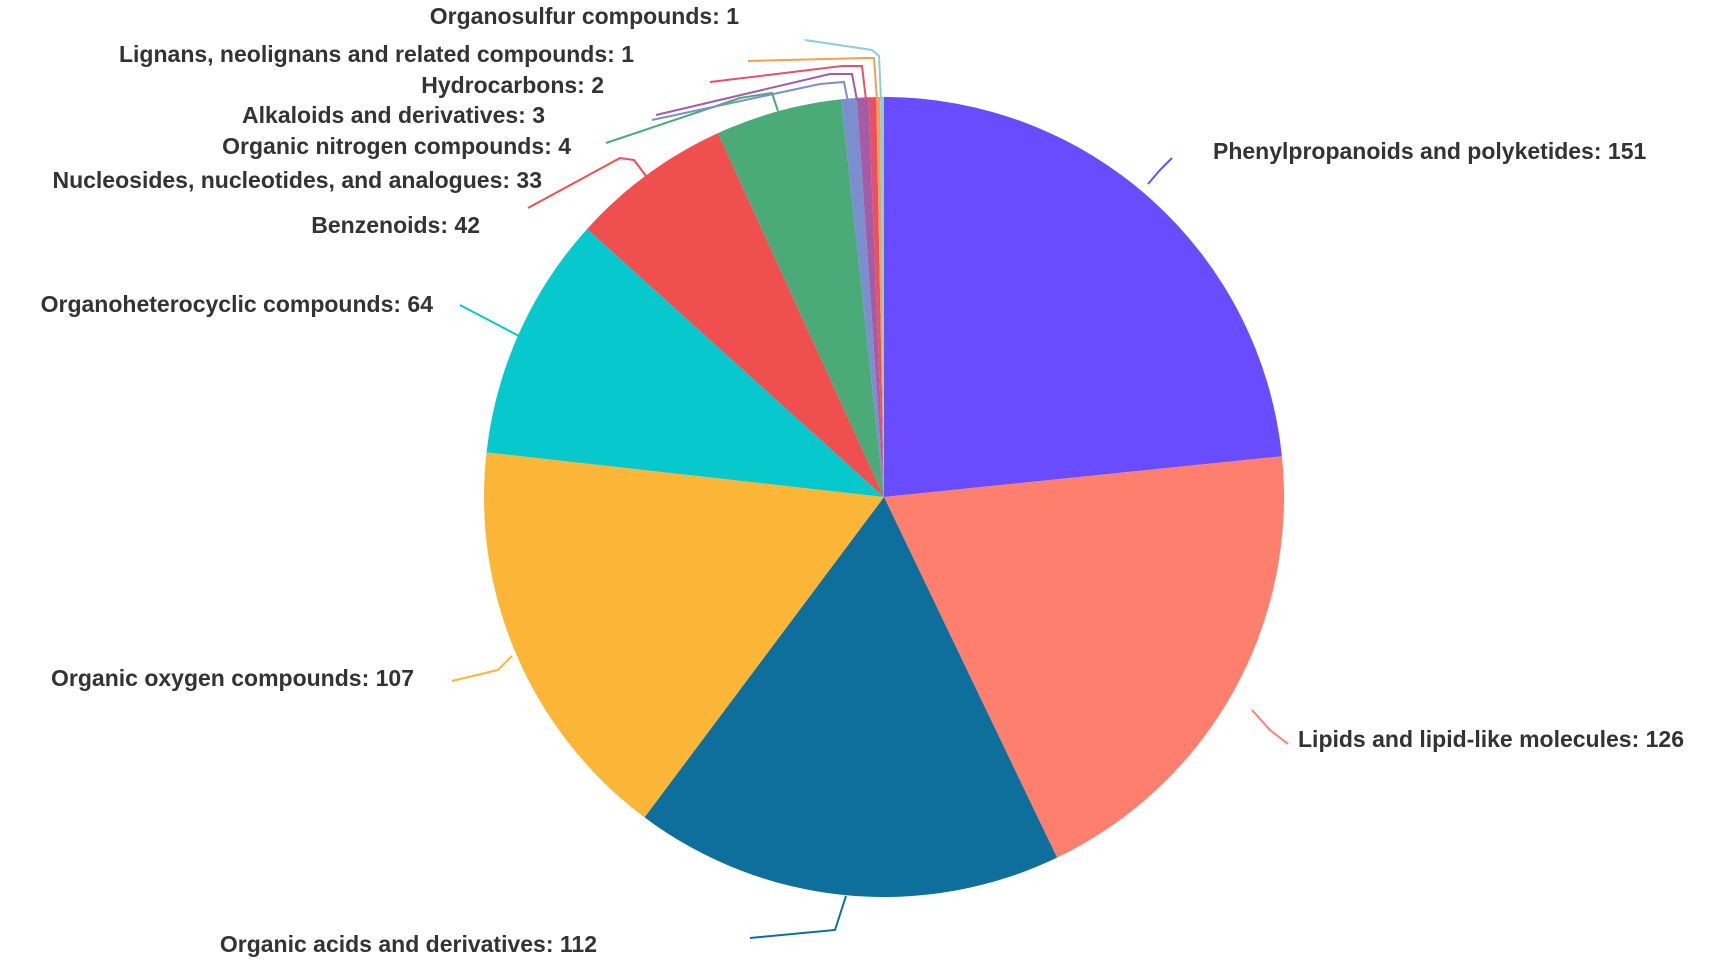  What do you see at coordinates (512, 85) in the screenshot?
I see `slice-label-hydrocarbons: Hydrocarbons: 2` at bounding box center [512, 85].